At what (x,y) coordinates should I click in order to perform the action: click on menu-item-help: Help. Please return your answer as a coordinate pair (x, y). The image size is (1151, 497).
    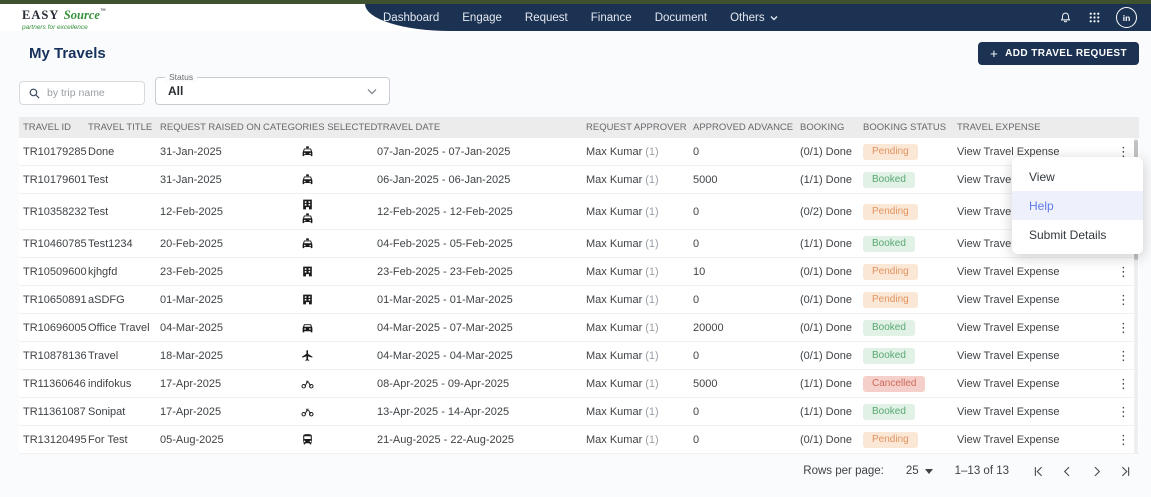
    Looking at the image, I should click on (1077, 205).